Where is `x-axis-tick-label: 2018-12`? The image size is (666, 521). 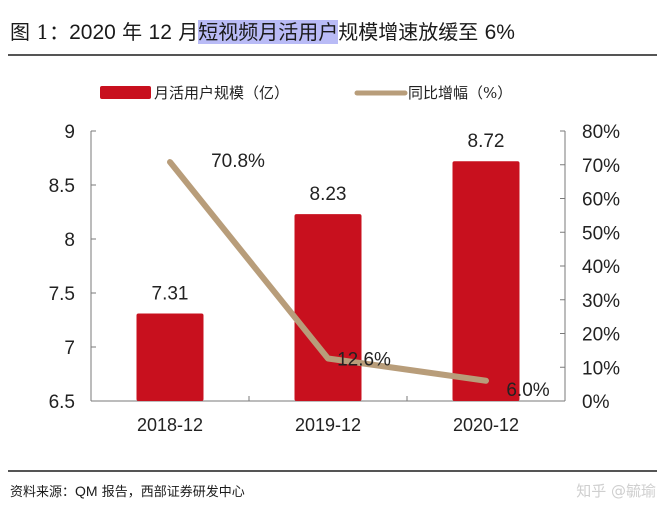 x-axis-tick-label: 2018-12 is located at coordinates (170, 425).